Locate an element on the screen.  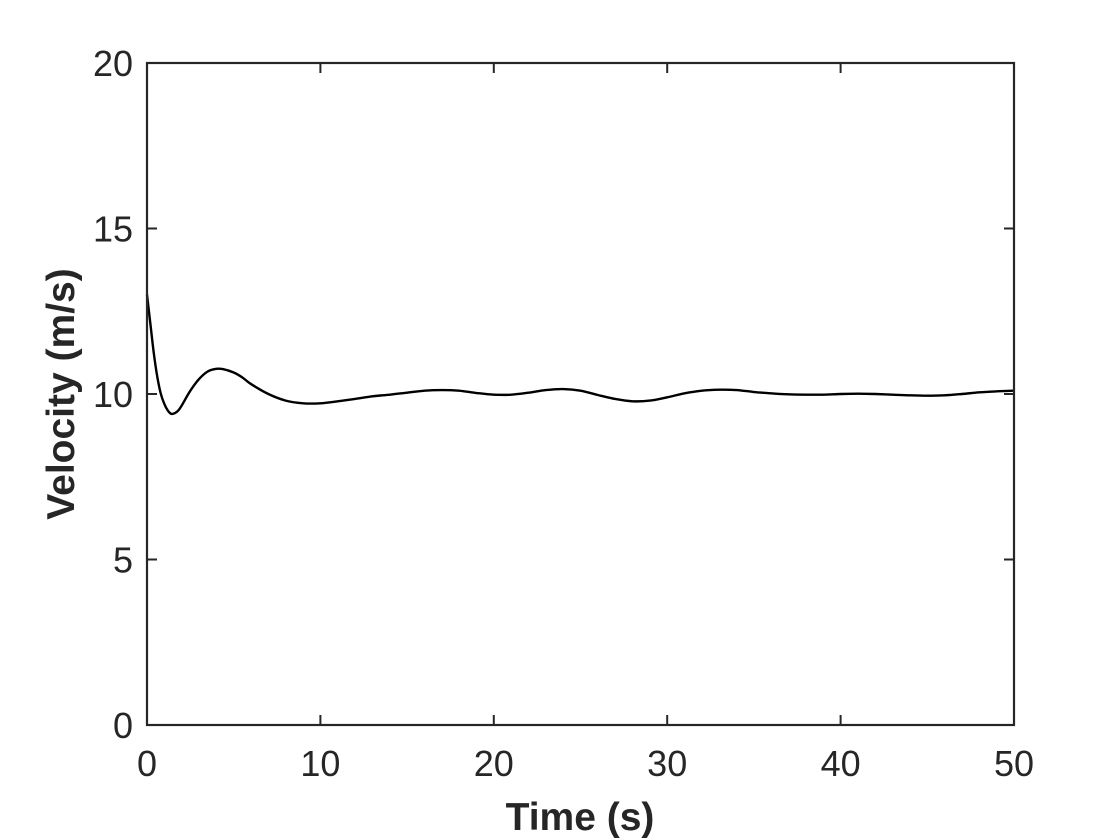
x-tick-label: 0 is located at coordinates (147, 763).